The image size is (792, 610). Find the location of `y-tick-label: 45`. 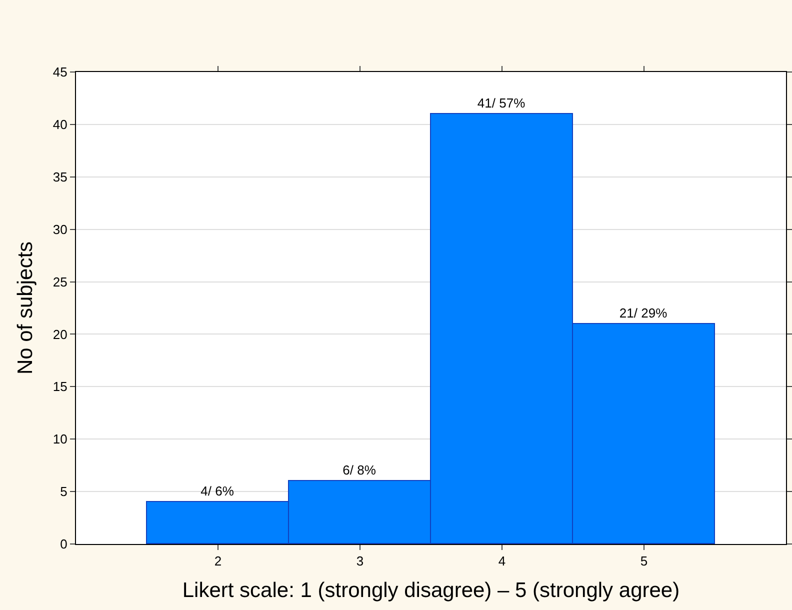

y-tick-label: 45 is located at coordinates (60, 72).